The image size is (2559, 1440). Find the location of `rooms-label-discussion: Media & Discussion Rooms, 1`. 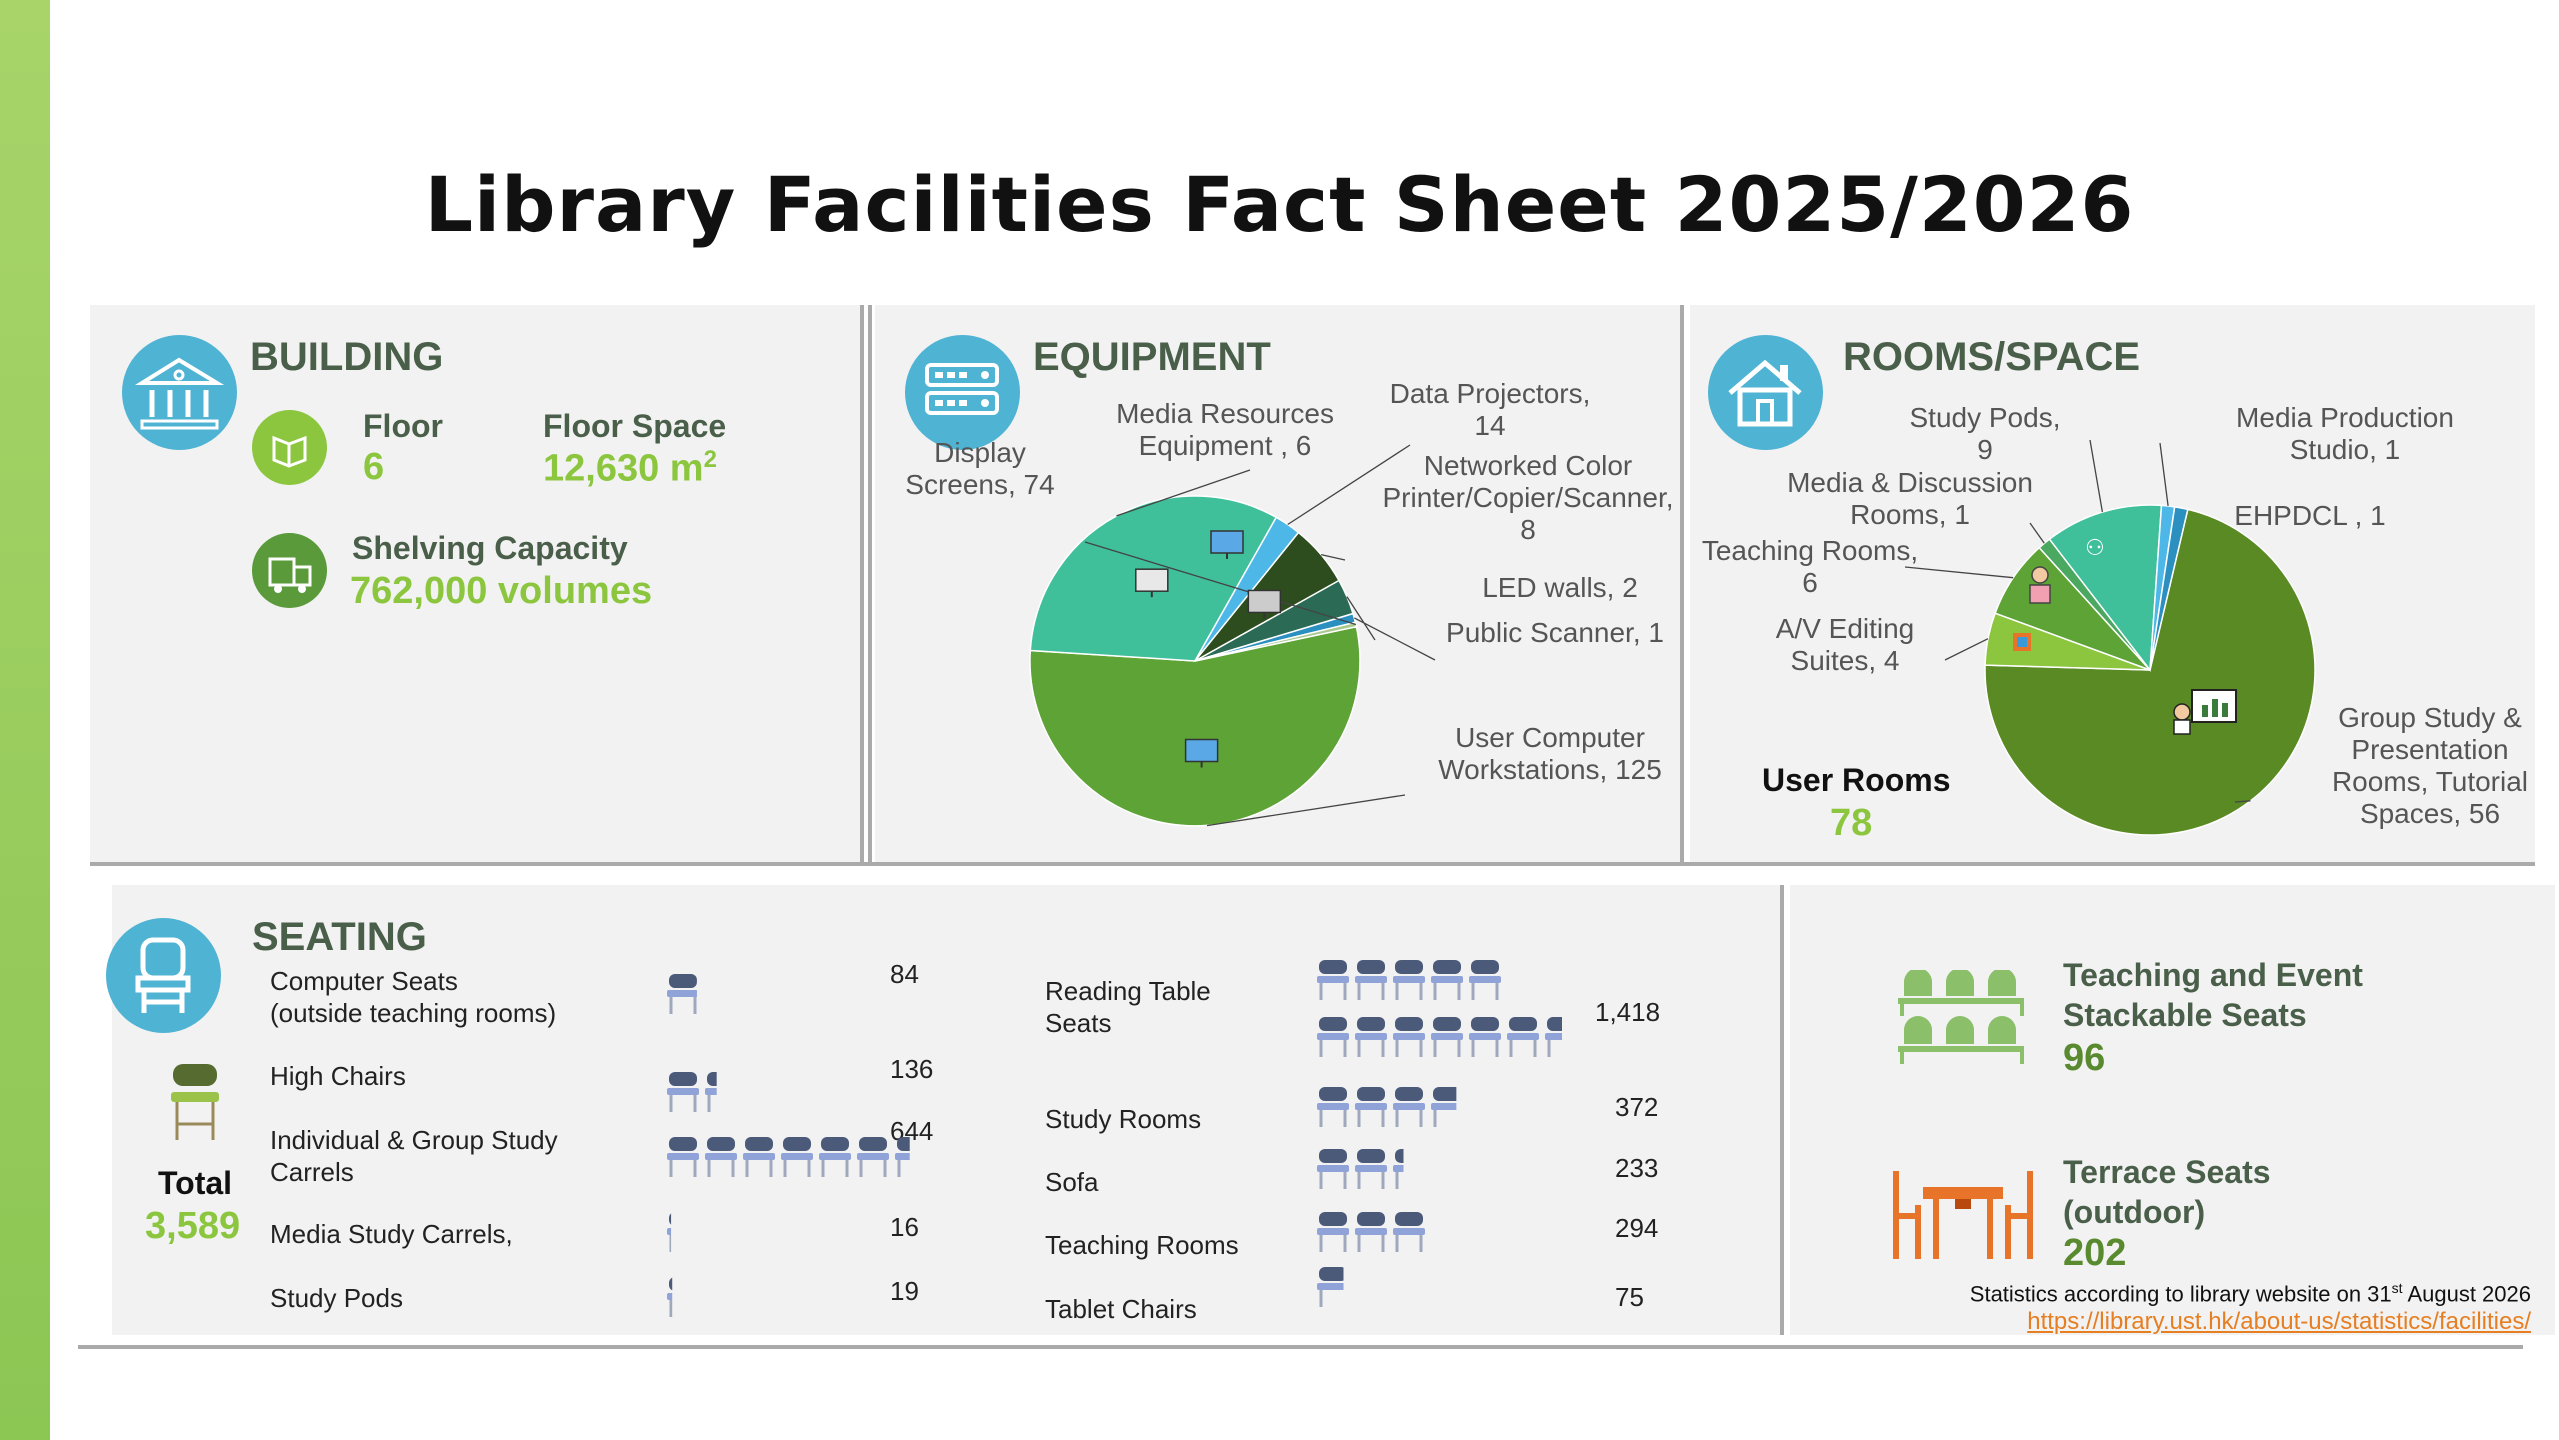

rooms-label-discussion: Media & Discussion Rooms, 1 is located at coordinates (1910, 498).